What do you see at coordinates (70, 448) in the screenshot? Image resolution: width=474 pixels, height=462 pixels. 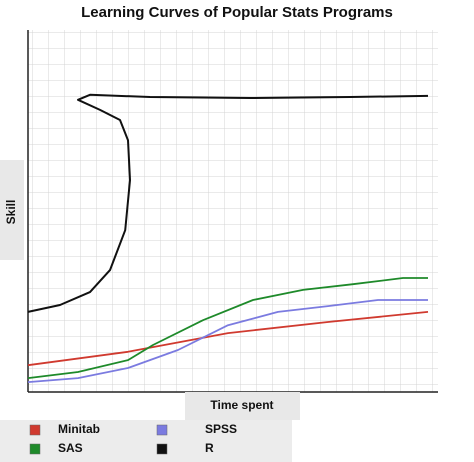 I see `legend-label: SAS` at bounding box center [70, 448].